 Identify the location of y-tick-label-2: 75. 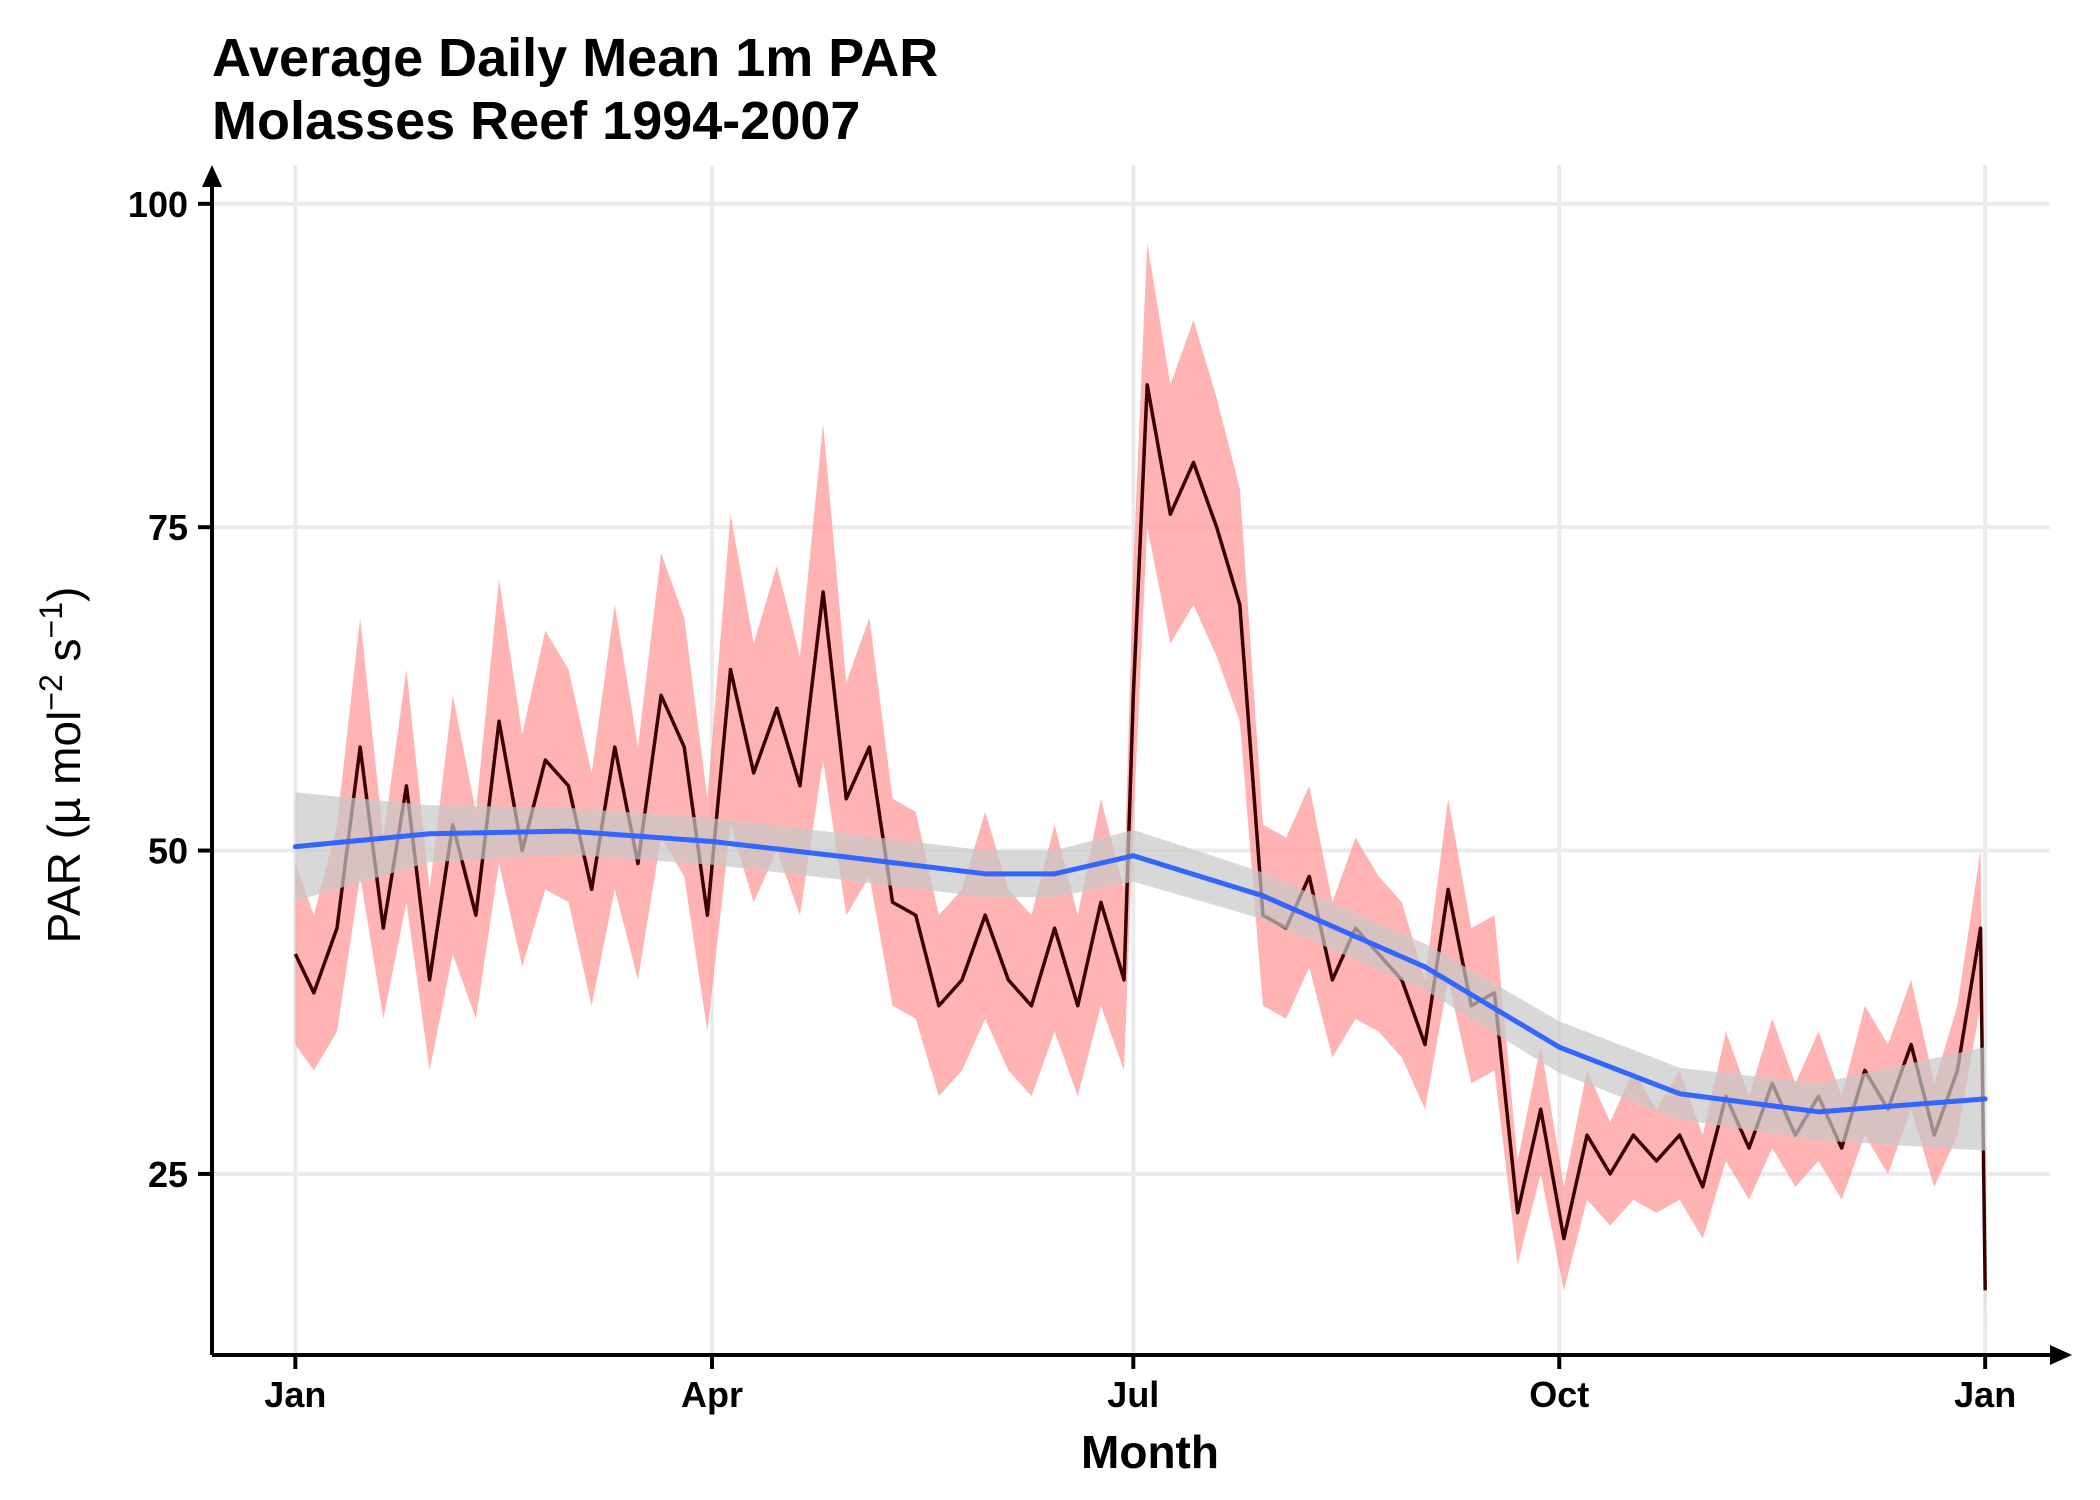
(168, 527).